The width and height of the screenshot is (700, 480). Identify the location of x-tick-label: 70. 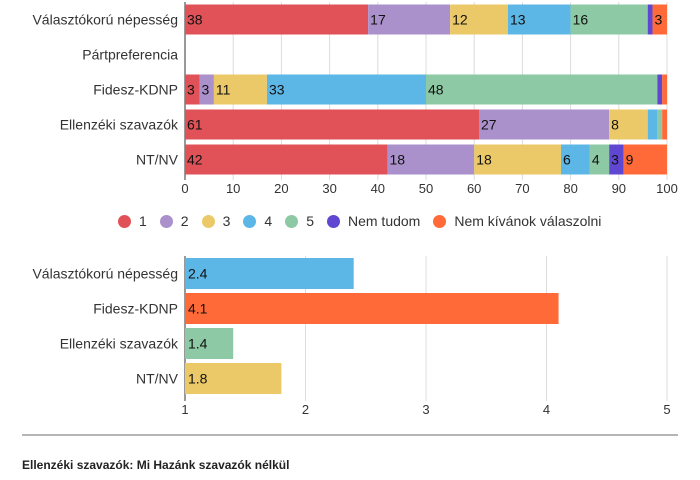
(522, 188).